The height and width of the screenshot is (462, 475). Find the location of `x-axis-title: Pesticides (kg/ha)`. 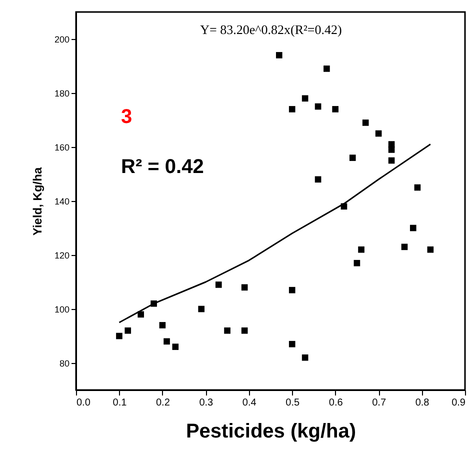

x-axis-title: Pesticides (kg/ha) is located at coordinates (271, 431).